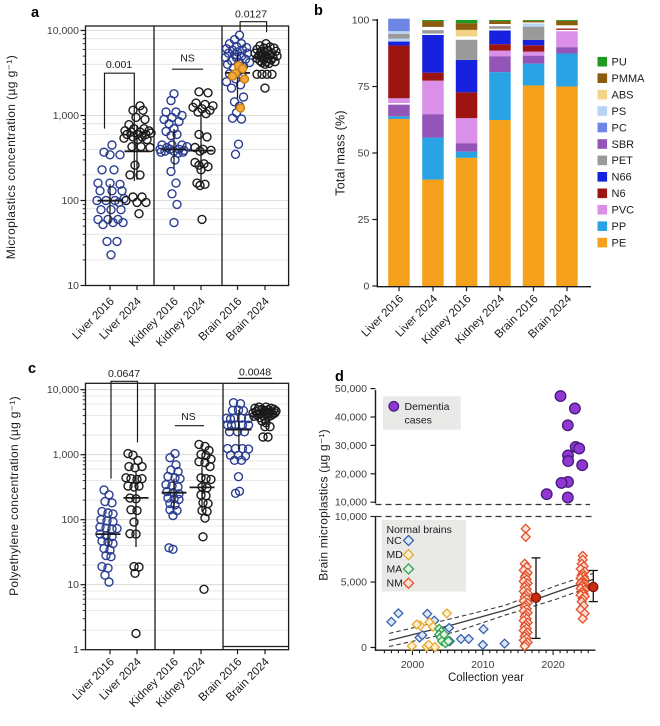 Image resolution: width=660 pixels, height=726 pixels. What do you see at coordinates (619, 194) in the screenshot?
I see `svg-text: N6` at bounding box center [619, 194].